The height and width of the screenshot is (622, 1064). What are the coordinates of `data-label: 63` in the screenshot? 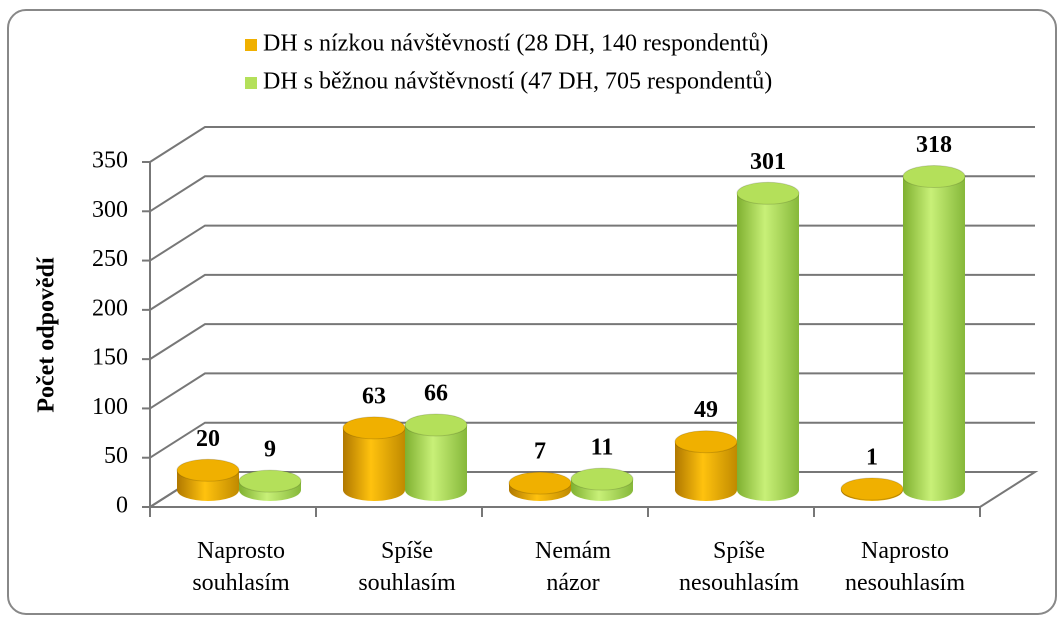 It's located at (374, 396).